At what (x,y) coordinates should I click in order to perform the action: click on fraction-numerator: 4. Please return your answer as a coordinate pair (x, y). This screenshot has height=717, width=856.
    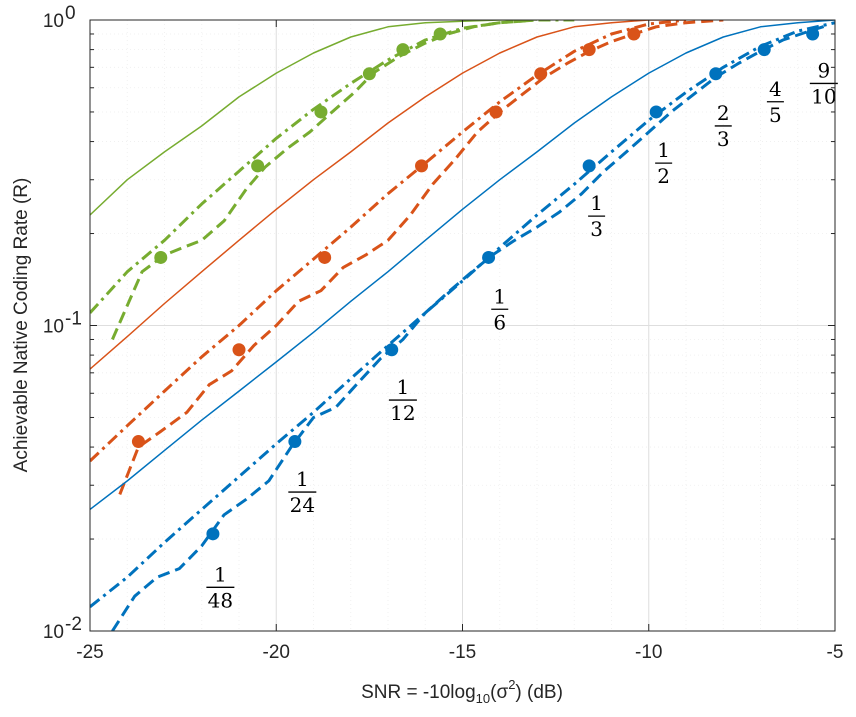
    Looking at the image, I should click on (775, 89).